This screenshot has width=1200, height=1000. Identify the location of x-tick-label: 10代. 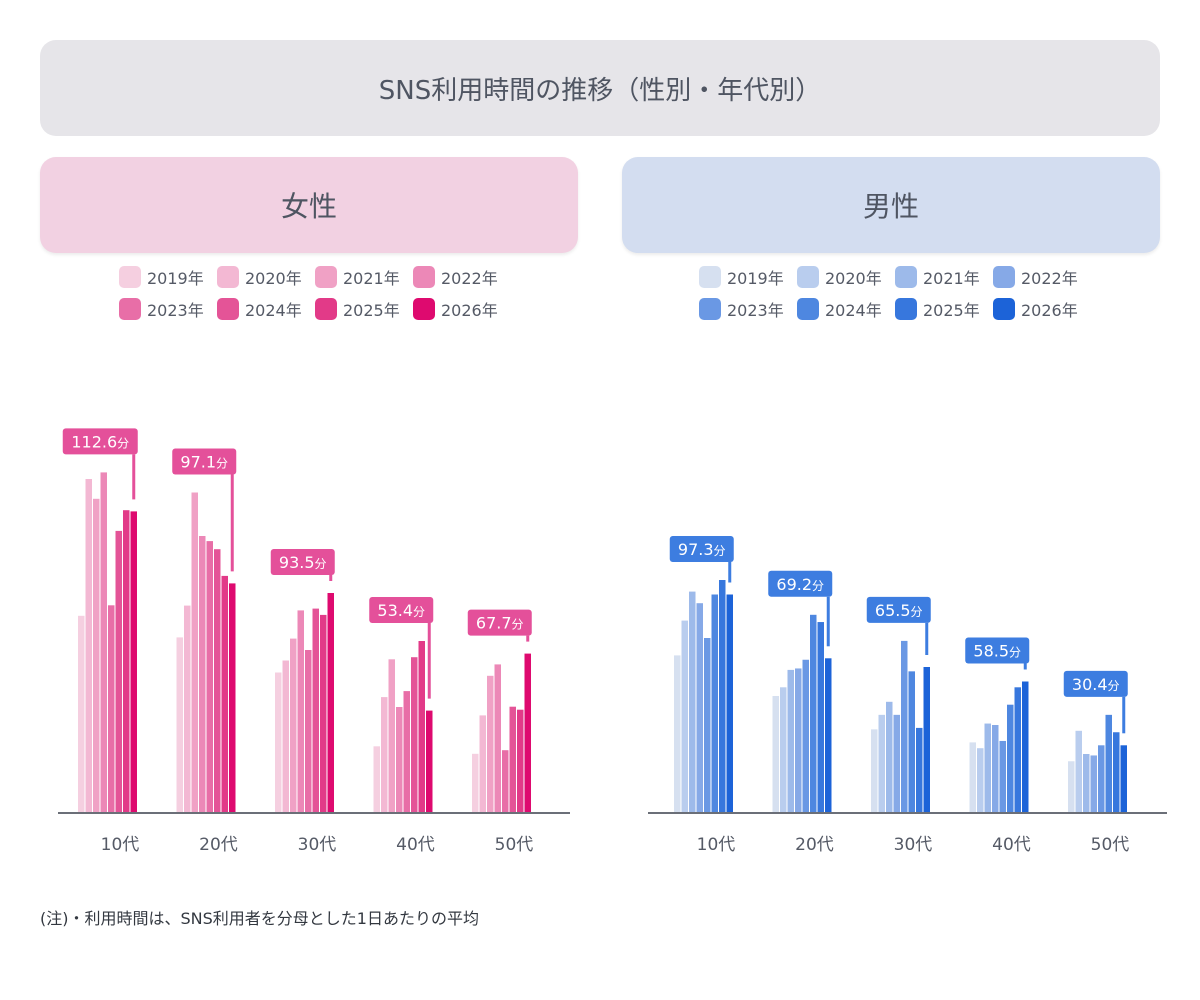
(120, 845).